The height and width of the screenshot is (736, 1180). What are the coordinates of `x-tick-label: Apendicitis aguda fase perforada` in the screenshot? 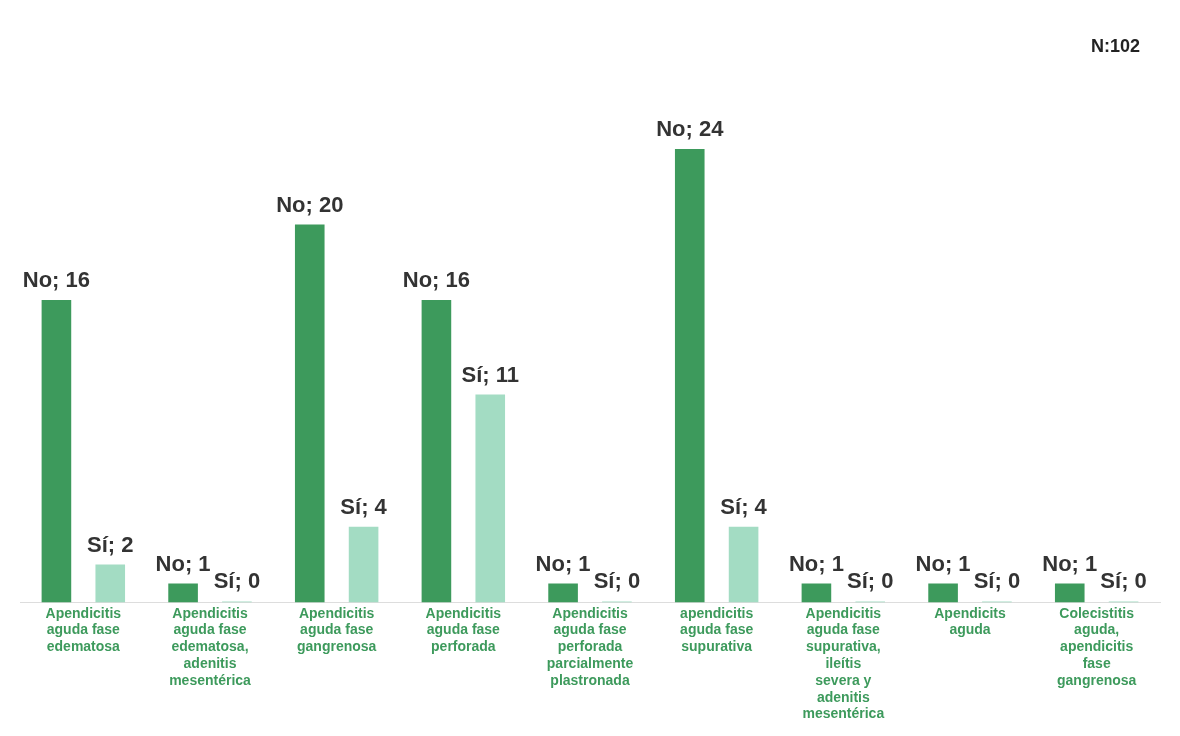 It's located at (463, 629).